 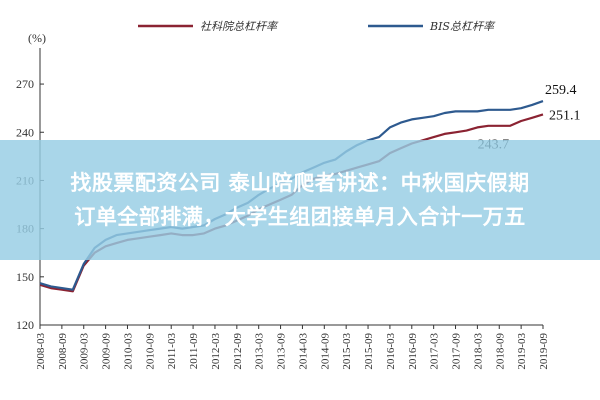 What do you see at coordinates (478, 351) in the screenshot?
I see `x-tick-label: 2018-03` at bounding box center [478, 351].